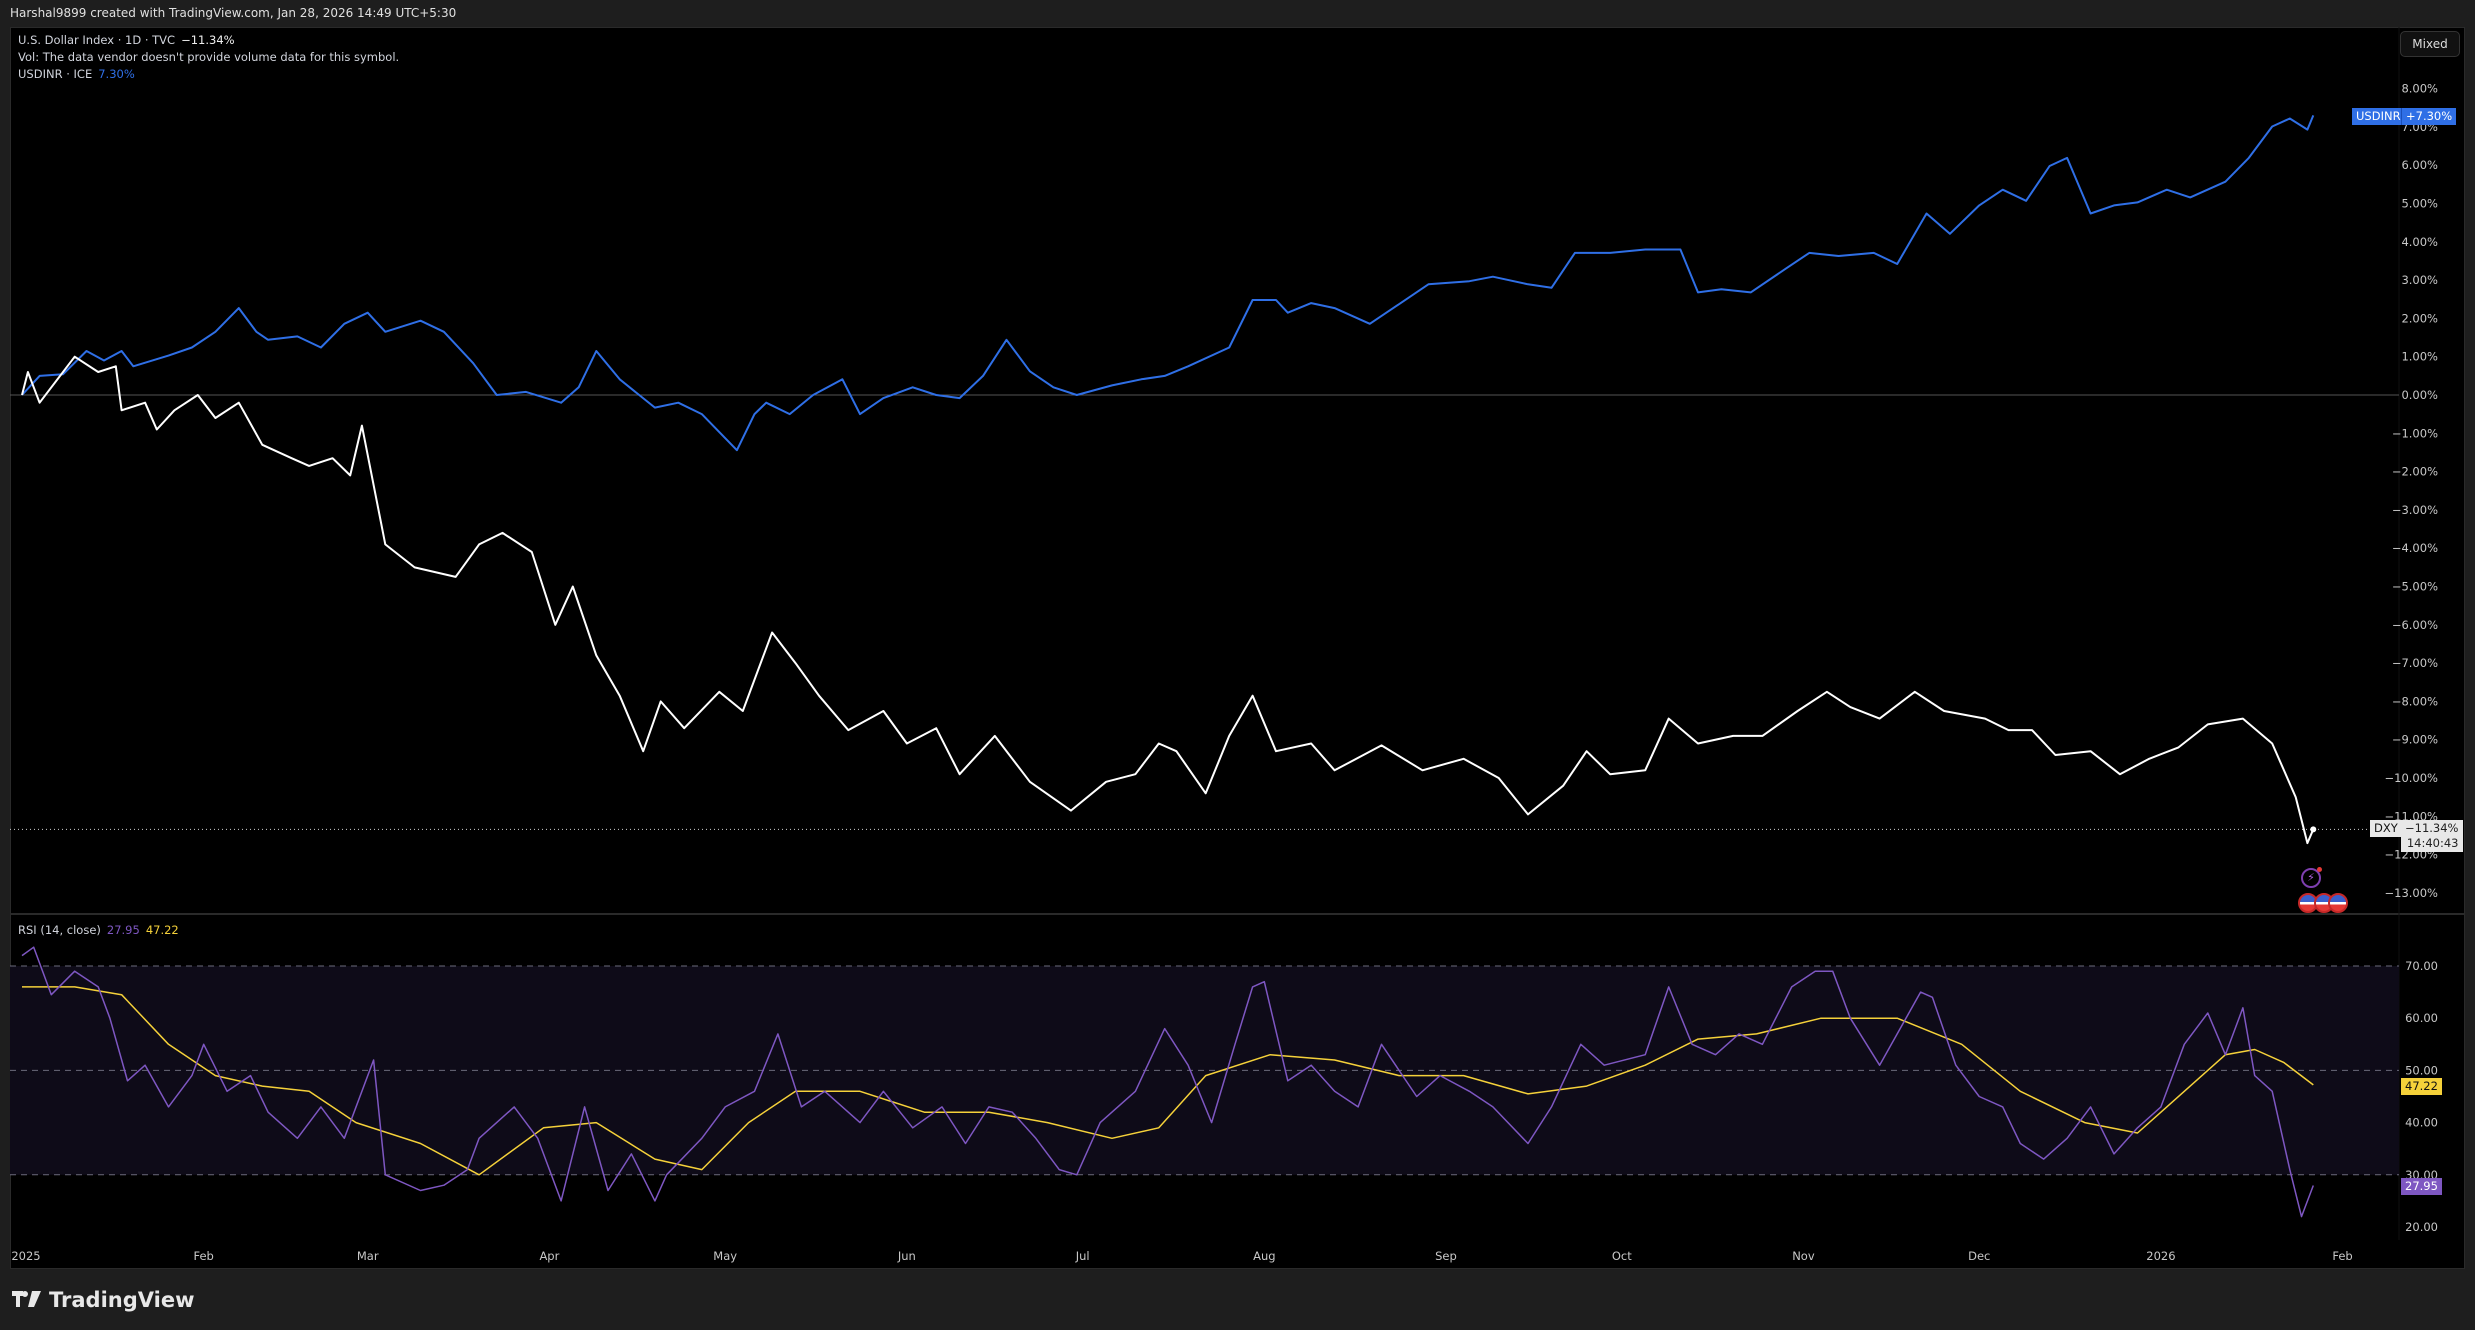  I want to click on price-axis-tick: −1.00%, so click(2415, 433).